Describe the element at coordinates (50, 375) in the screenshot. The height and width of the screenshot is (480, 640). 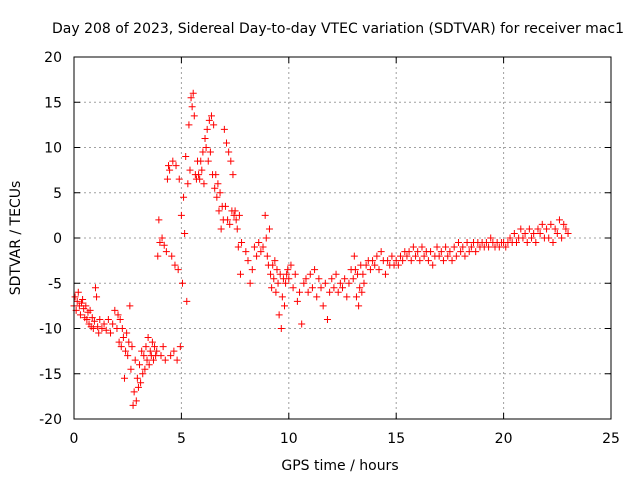
I see `y-tick-label: -15` at that location.